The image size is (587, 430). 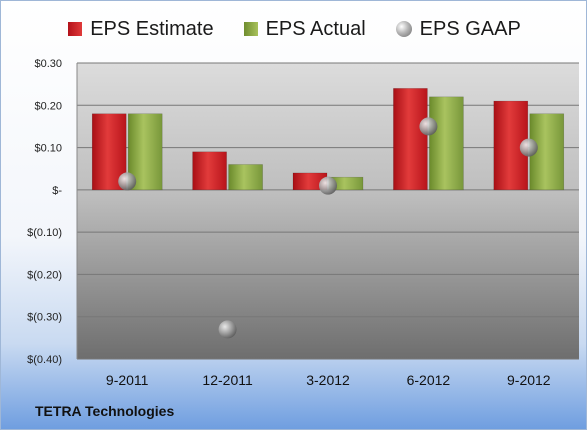 What do you see at coordinates (44, 275) in the screenshot?
I see `y-tick-label: $(0.20)` at bounding box center [44, 275].